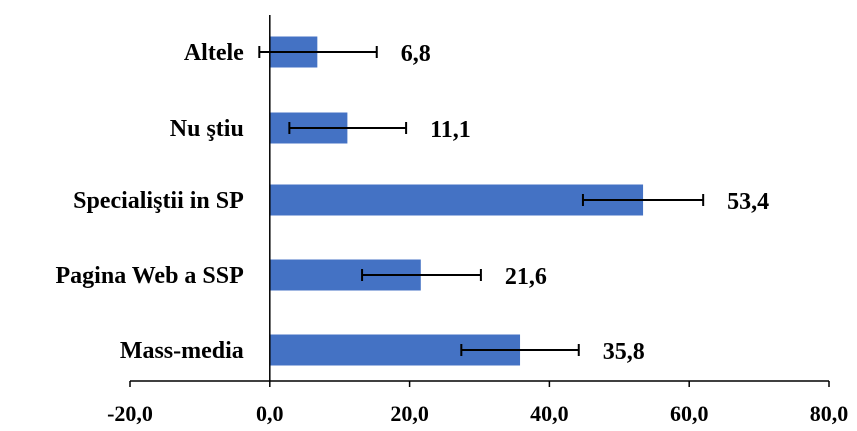  I want to click on data-label-1: 11,1, so click(450, 130).